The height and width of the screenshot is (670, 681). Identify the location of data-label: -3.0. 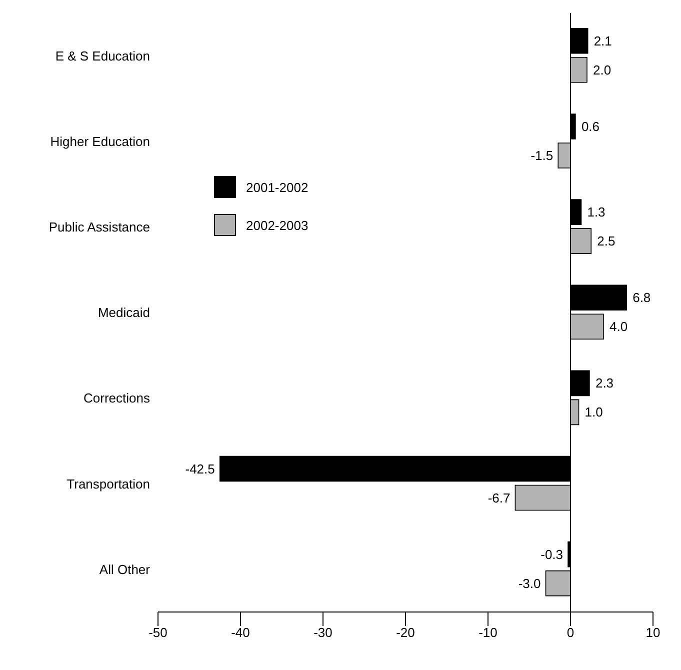
(529, 583).